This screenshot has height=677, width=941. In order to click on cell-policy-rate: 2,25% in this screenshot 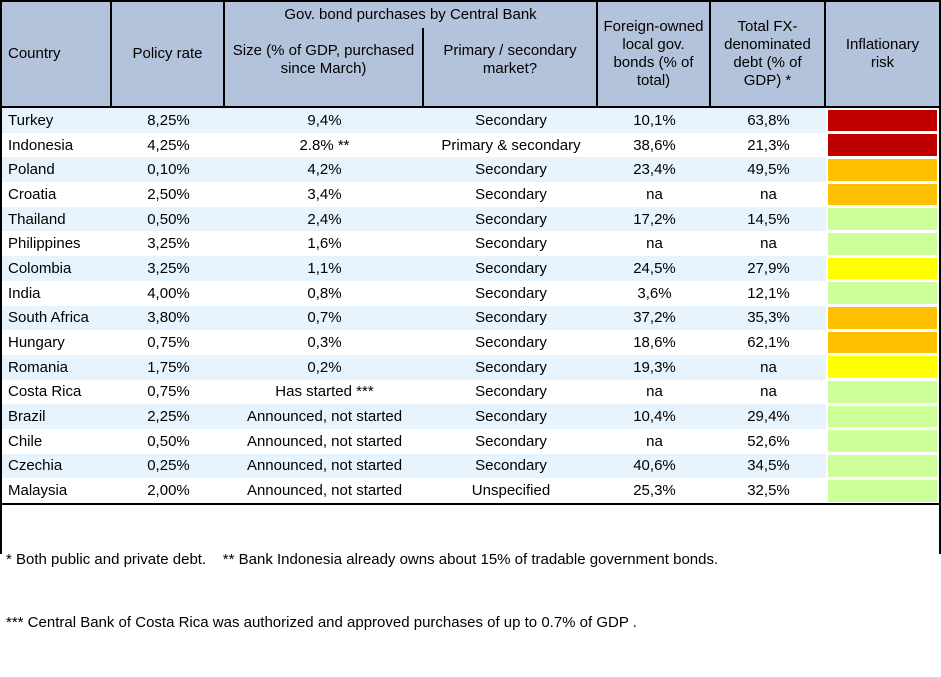, I will do `click(168, 417)`.